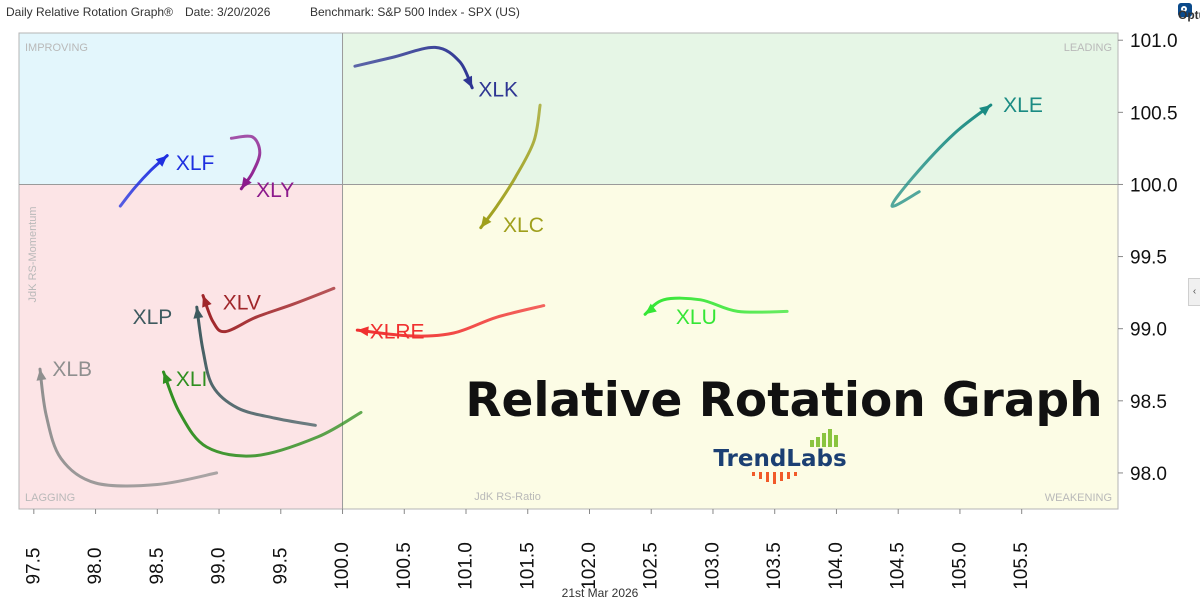  What do you see at coordinates (1154, 113) in the screenshot?
I see `y-tick-label: 100.5` at bounding box center [1154, 113].